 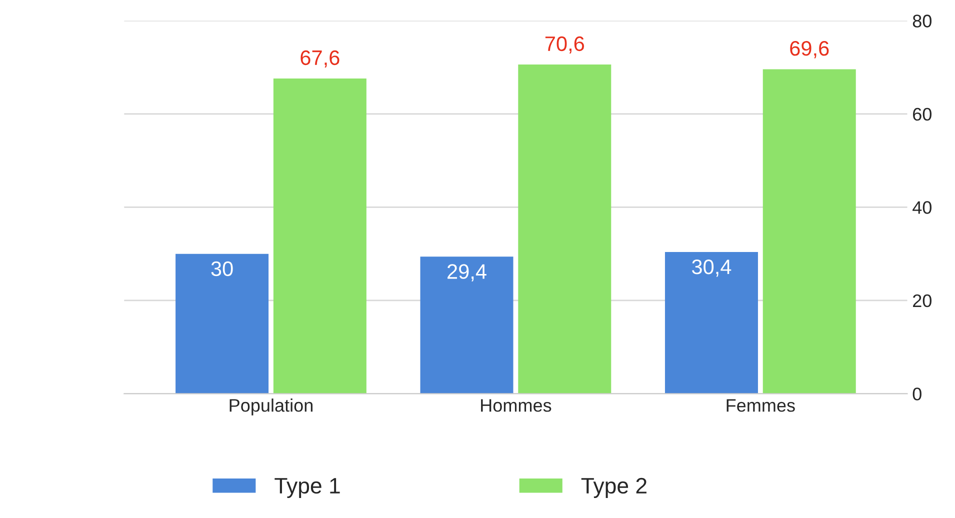 I want to click on y-tick-label: 20, so click(x=922, y=301).